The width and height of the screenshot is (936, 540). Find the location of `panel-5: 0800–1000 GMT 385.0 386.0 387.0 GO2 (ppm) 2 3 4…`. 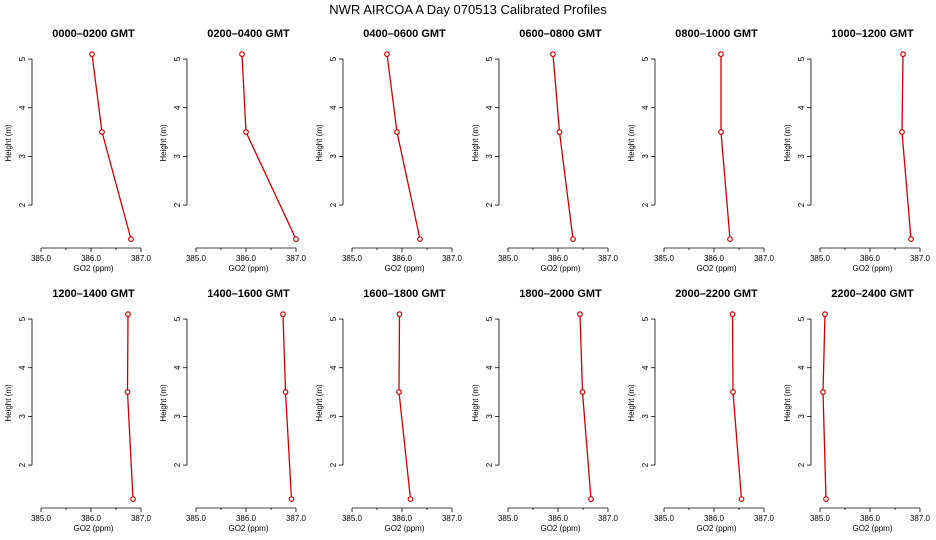

panel-5: 0800–1000 GMT 385.0 386.0 387.0 GO2 (ppm) 2 3 4… is located at coordinates (701, 150).